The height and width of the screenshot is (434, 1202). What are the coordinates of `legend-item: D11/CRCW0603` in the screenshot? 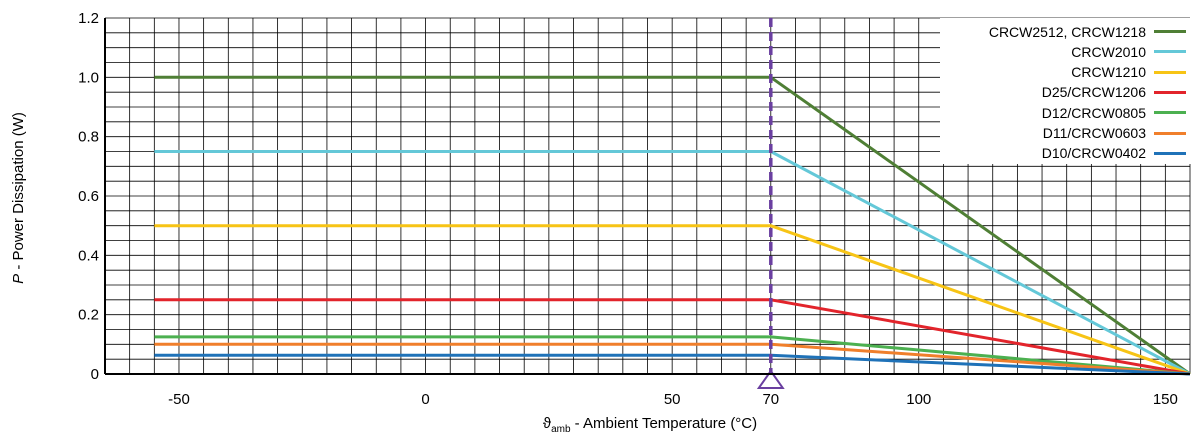 It's located at (1114, 133).